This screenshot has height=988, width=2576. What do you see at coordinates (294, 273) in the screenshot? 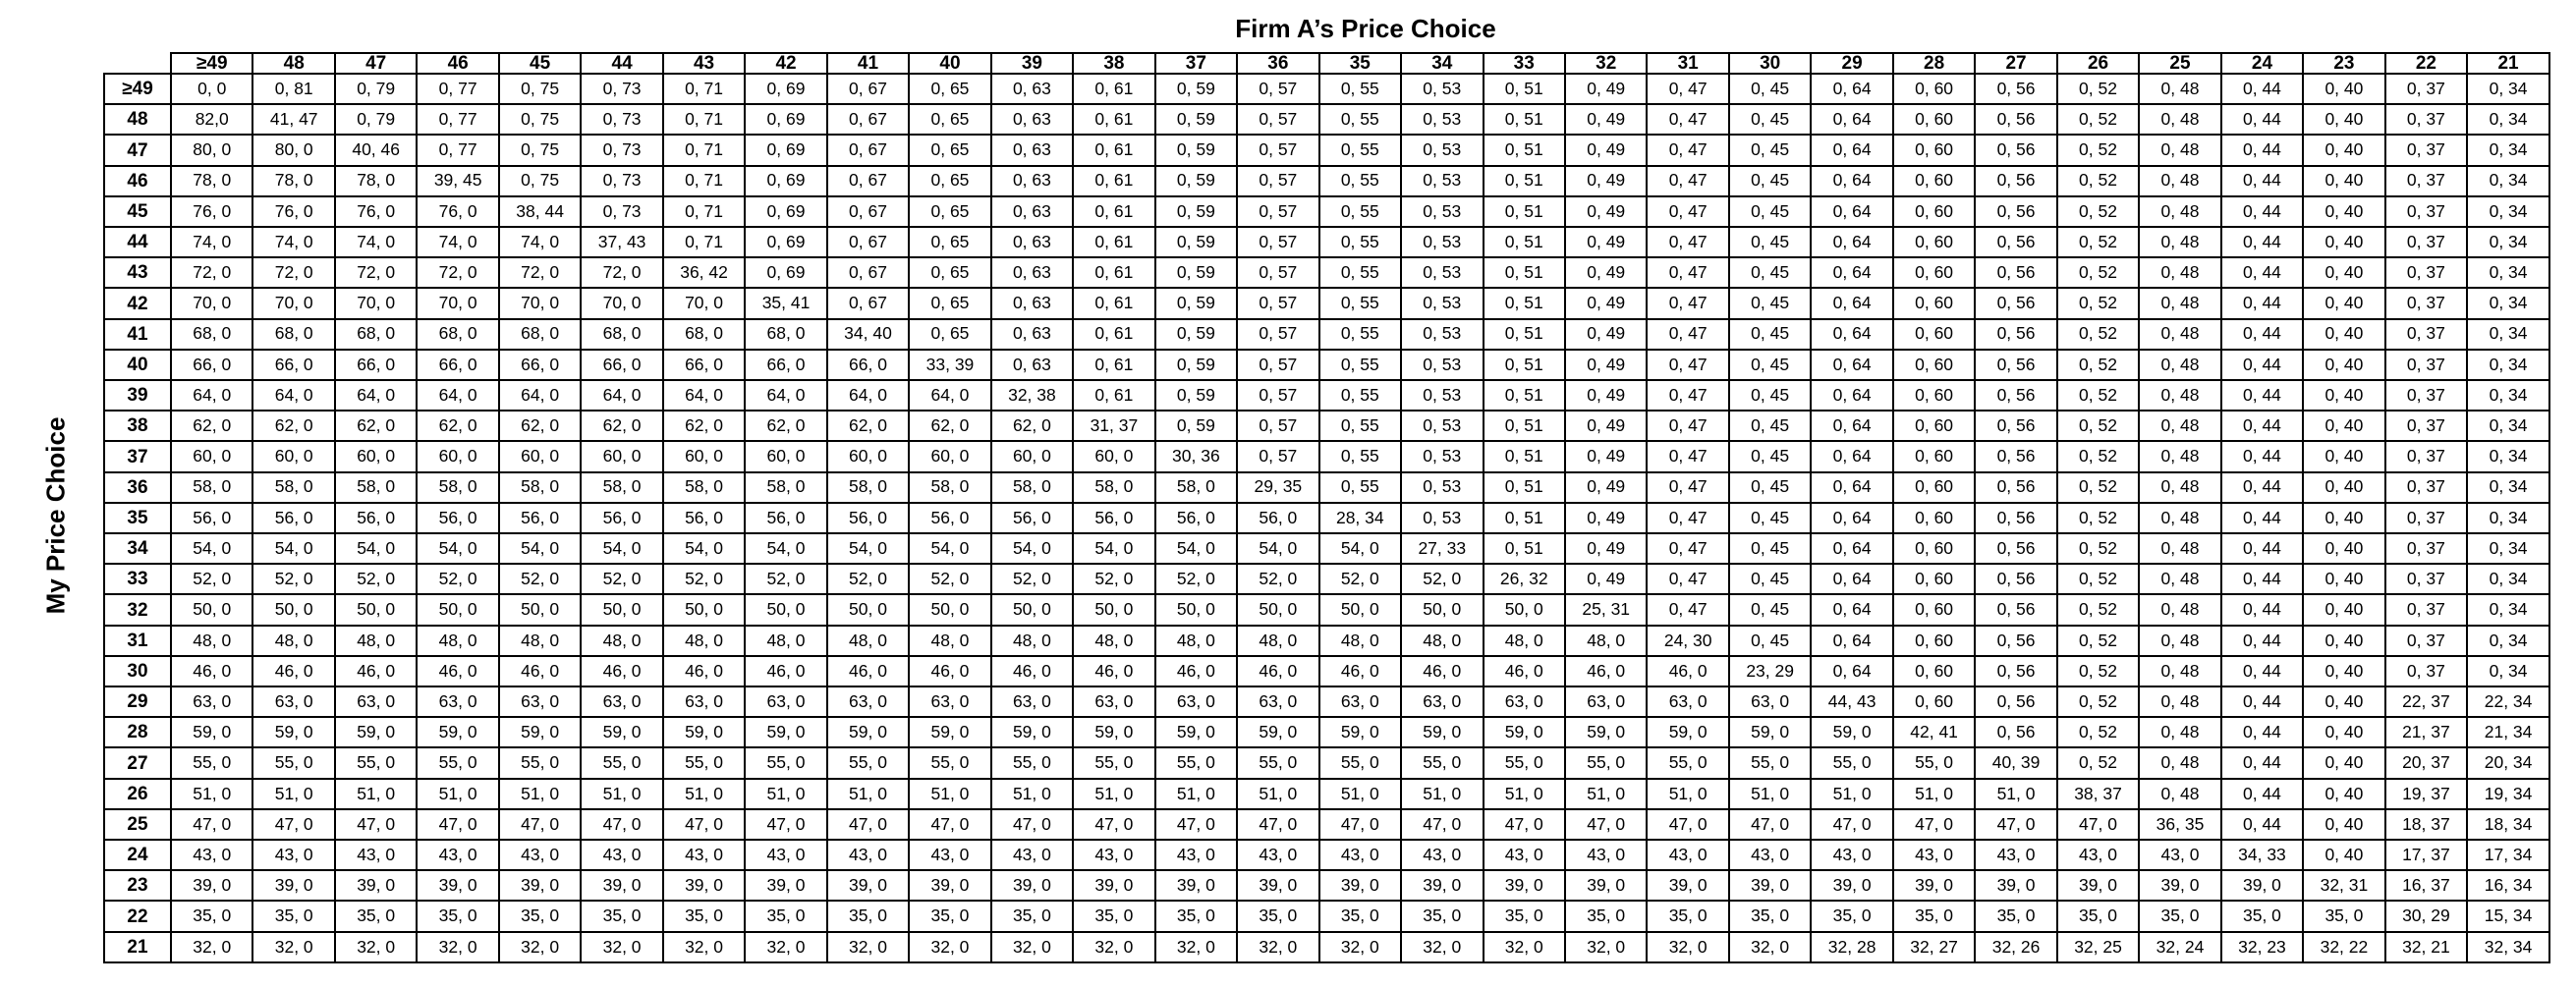
I see `payoff-cell: 72, 0` at bounding box center [294, 273].